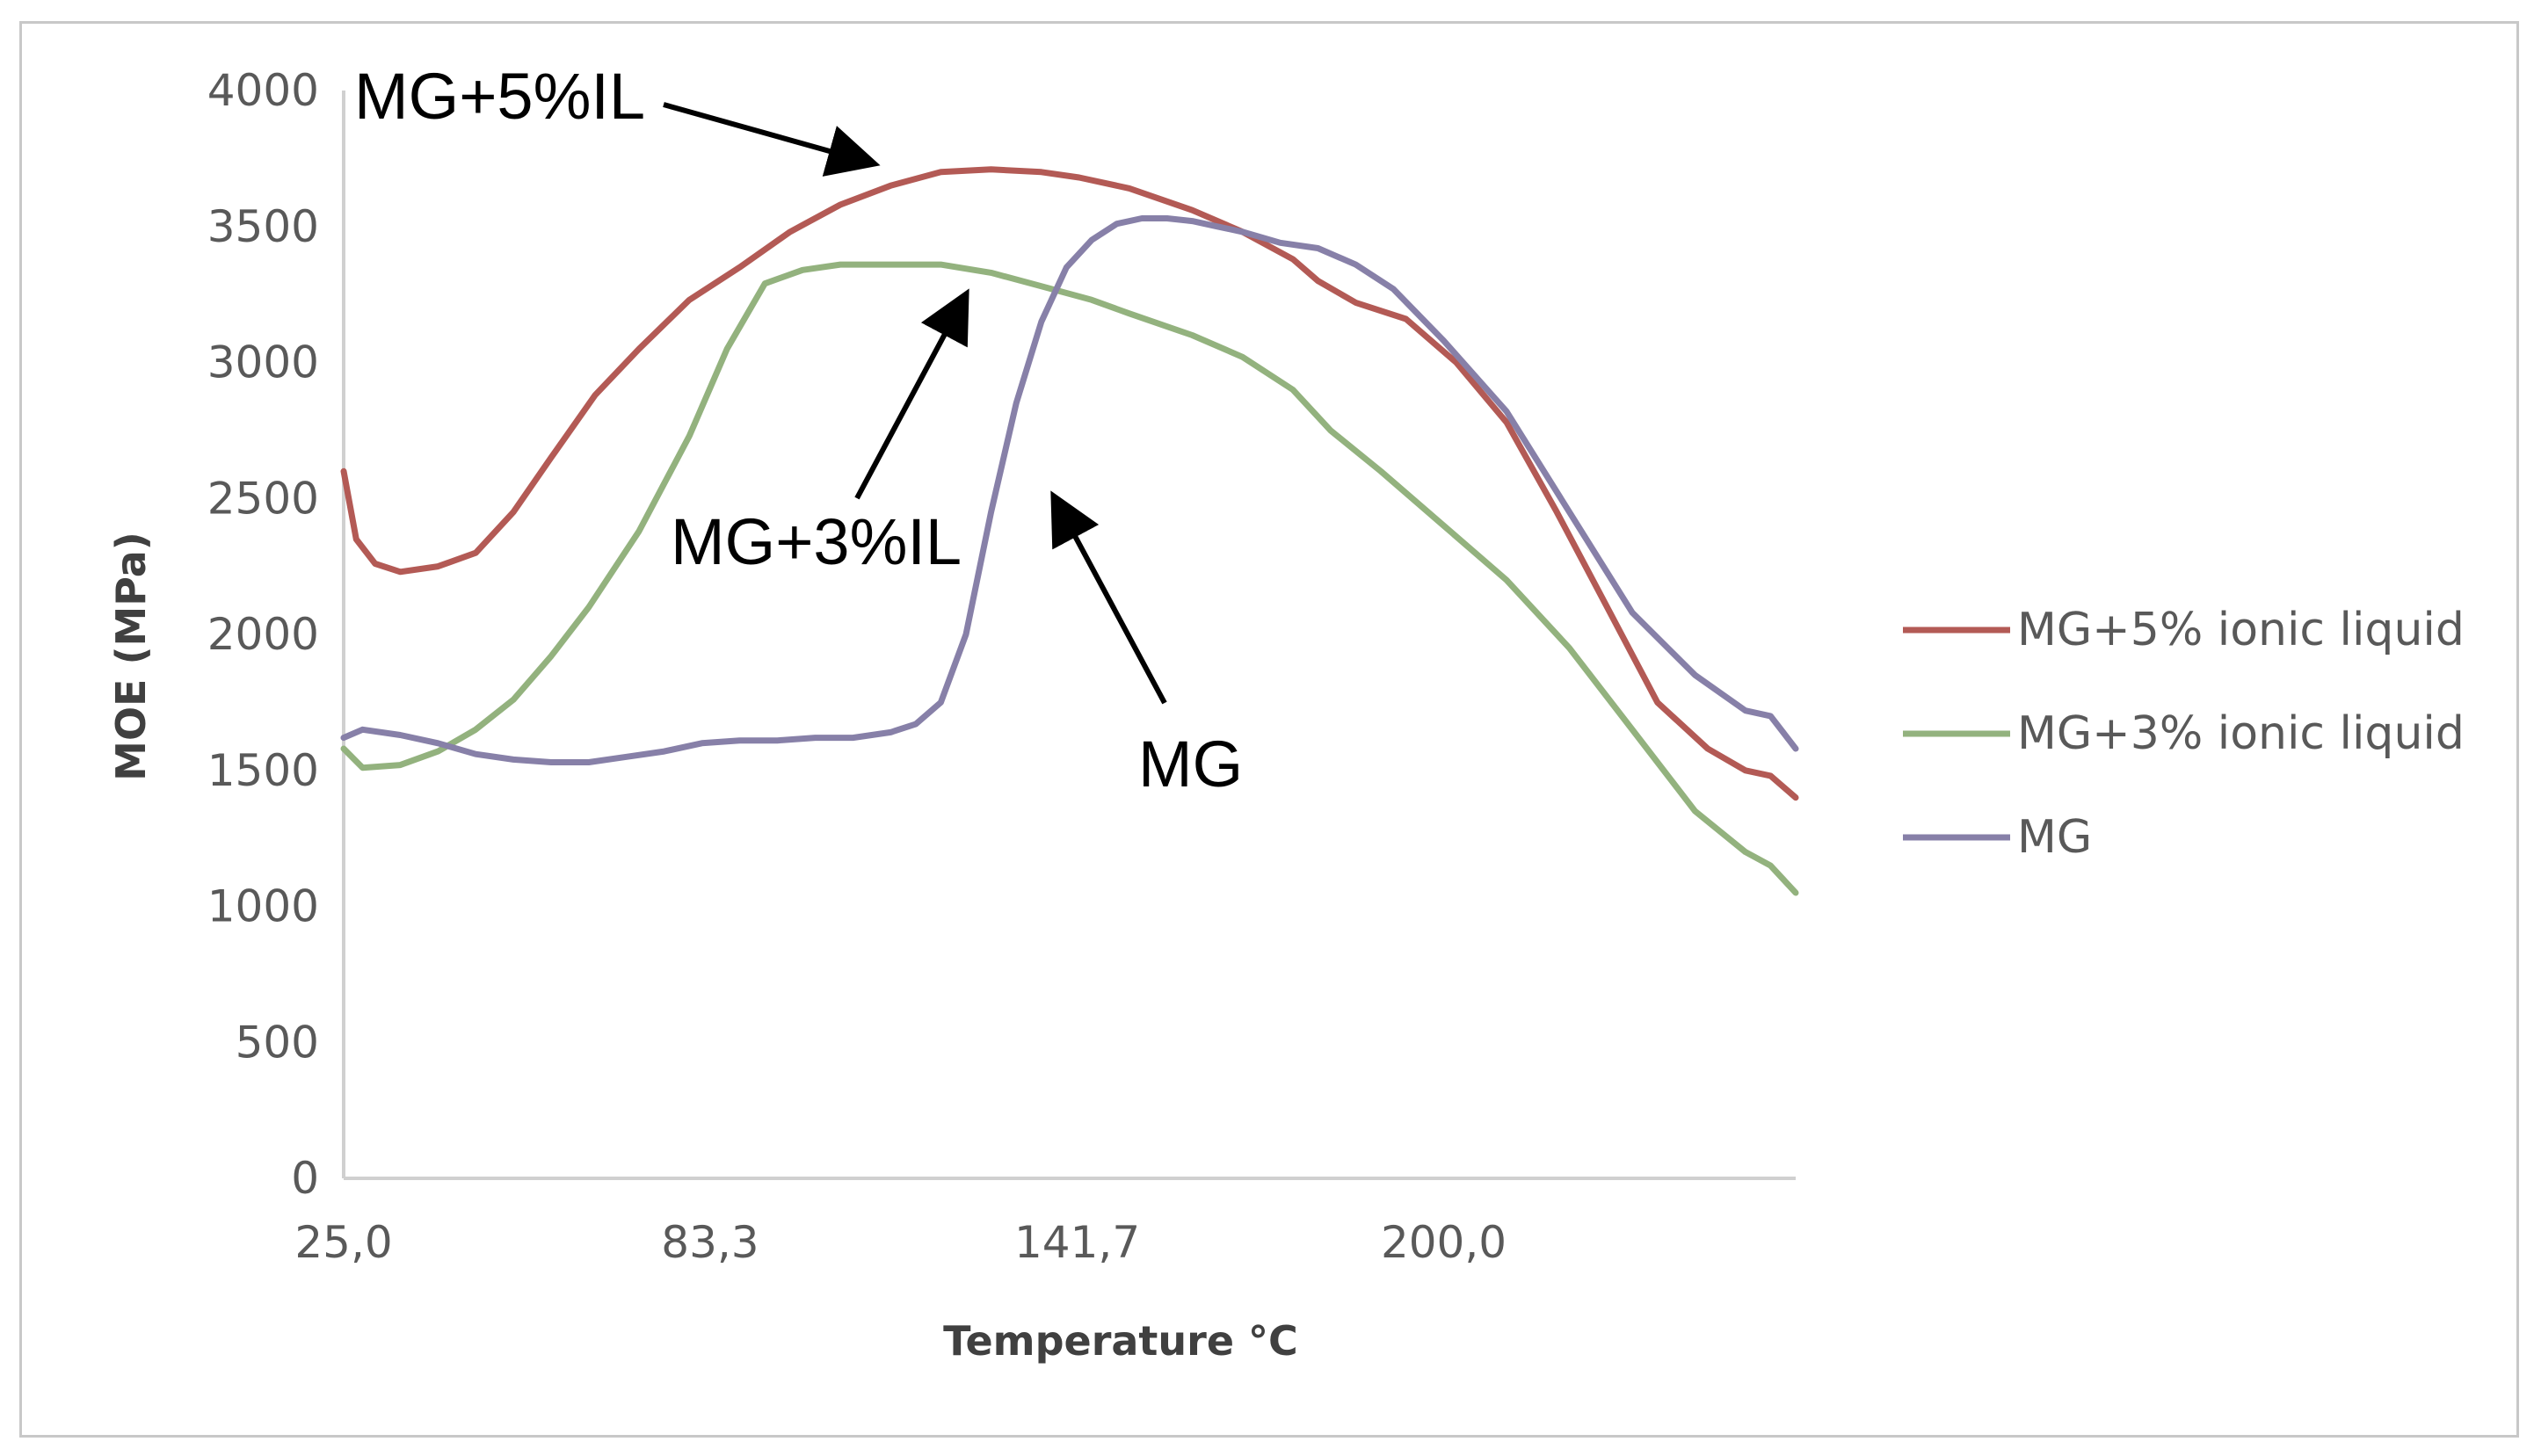 This screenshot has width=2534, height=1456. I want to click on x-tick-label: 200,0, so click(1444, 1242).